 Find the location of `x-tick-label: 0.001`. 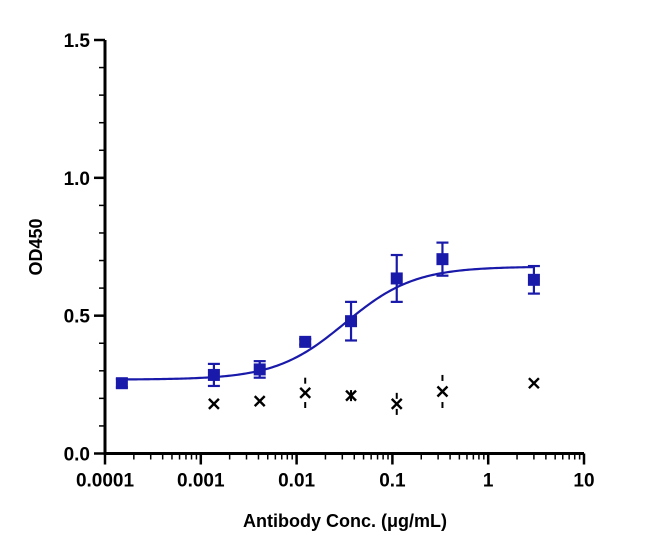

x-tick-label: 0.001 is located at coordinates (201, 481).